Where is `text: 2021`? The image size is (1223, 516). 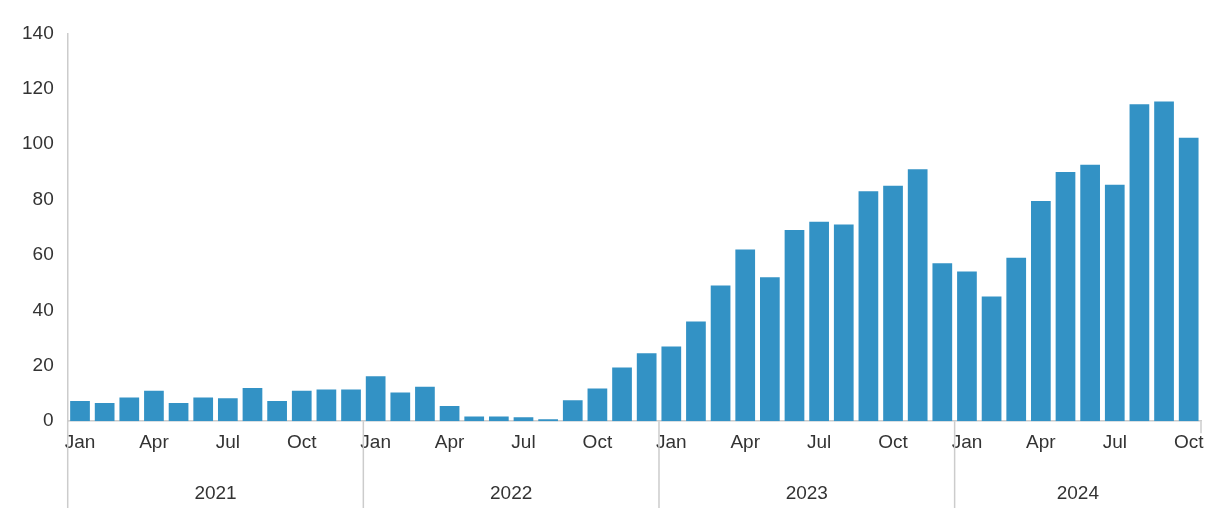
text: 2021 is located at coordinates (215, 493).